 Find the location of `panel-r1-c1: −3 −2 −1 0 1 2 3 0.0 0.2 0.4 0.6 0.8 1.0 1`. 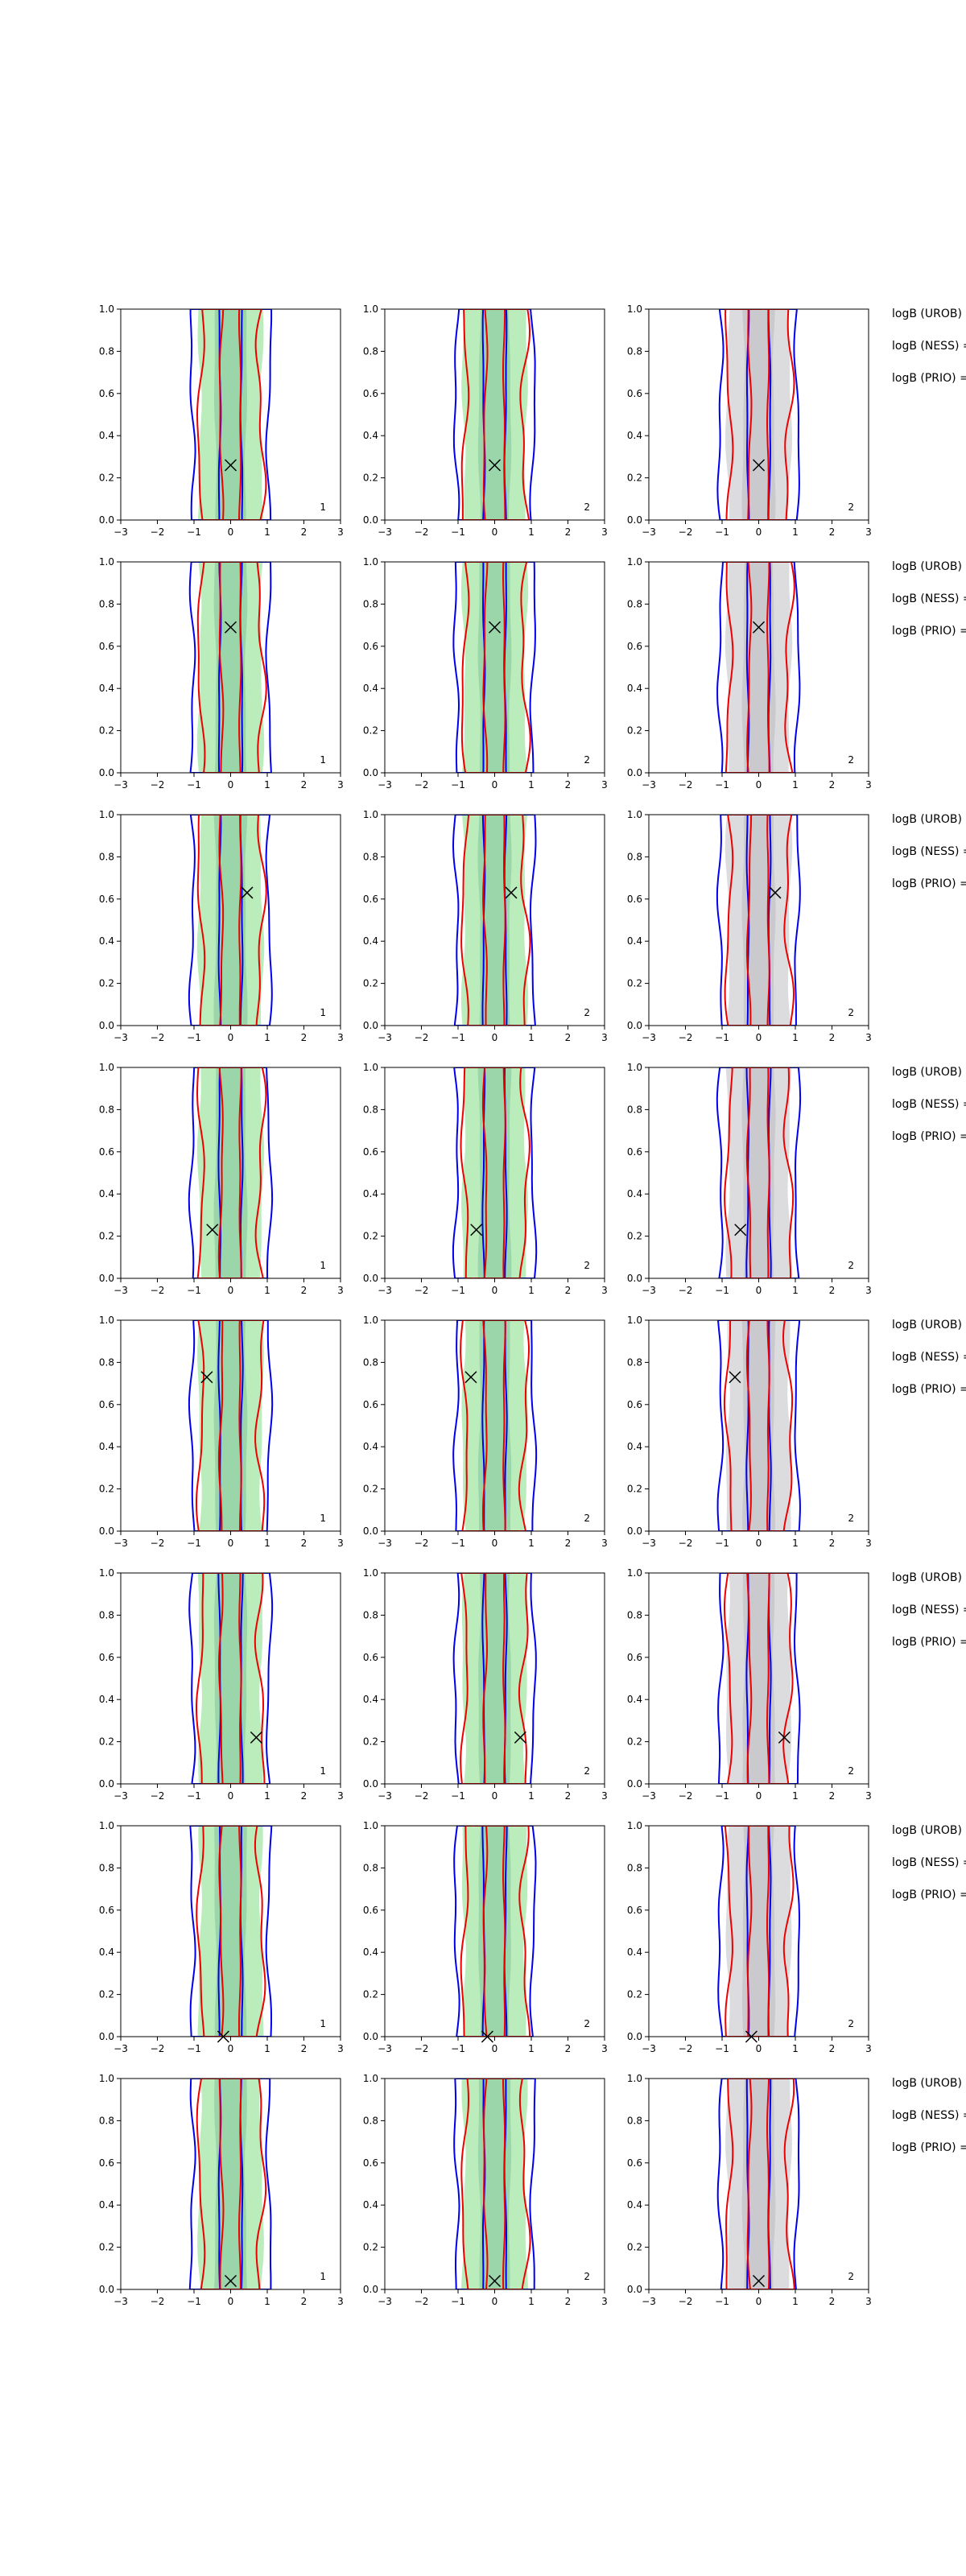

panel-r1-c1: −3 −2 −1 0 1 2 3 0.0 0.2 0.4 0.6 0.8 1.0 1 is located at coordinates (221, 421).